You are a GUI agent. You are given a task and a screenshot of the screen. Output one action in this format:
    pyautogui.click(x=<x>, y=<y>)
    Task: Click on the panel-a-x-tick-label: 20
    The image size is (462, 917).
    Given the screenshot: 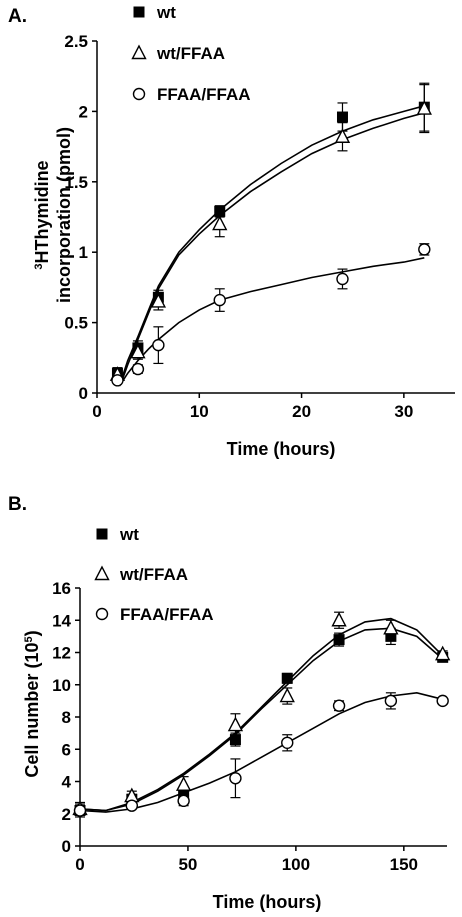 What is the action you would take?
    pyautogui.click(x=301, y=411)
    